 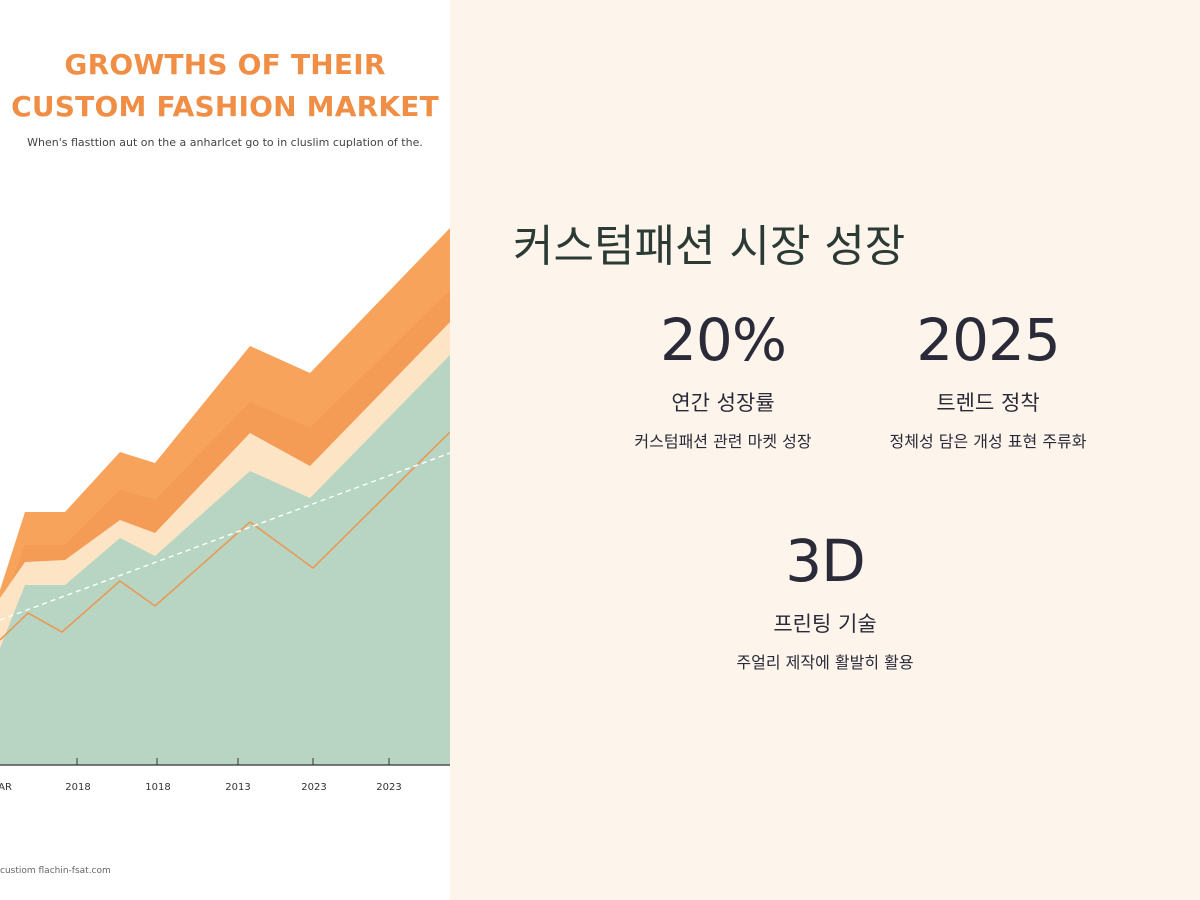 I want to click on x-tick-label: AR, so click(x=6, y=787).